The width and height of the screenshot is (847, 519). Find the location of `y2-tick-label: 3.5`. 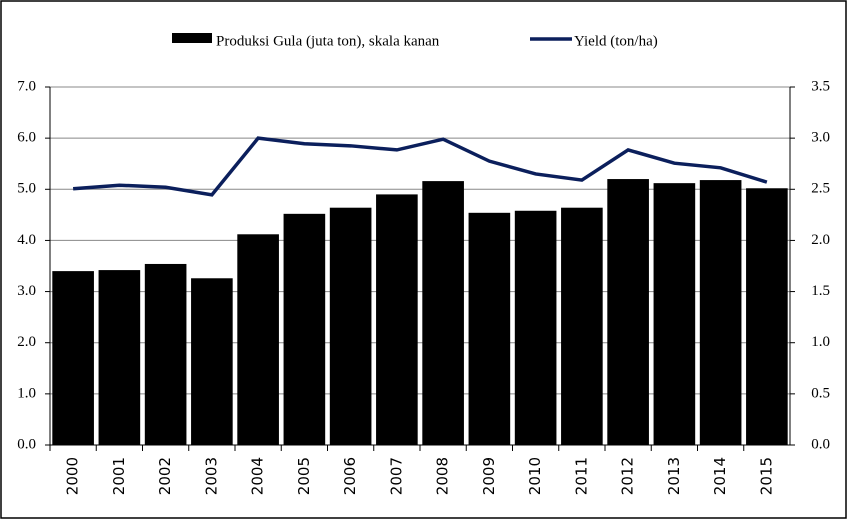

y2-tick-label: 3.5 is located at coordinates (820, 86).